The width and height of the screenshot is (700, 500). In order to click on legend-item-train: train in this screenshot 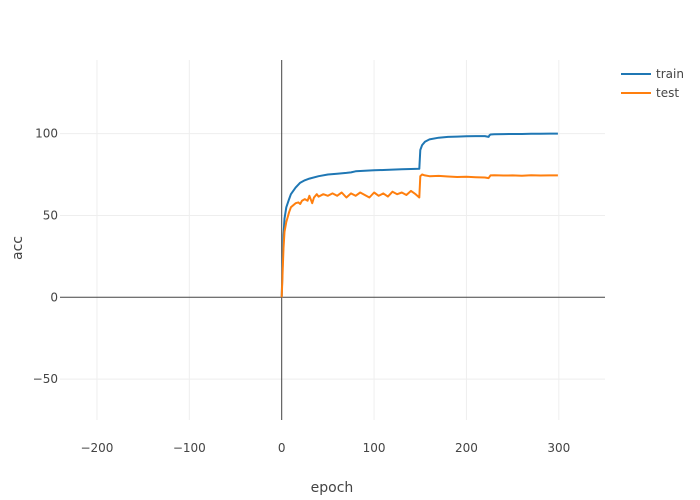, I will do `click(652, 74)`.